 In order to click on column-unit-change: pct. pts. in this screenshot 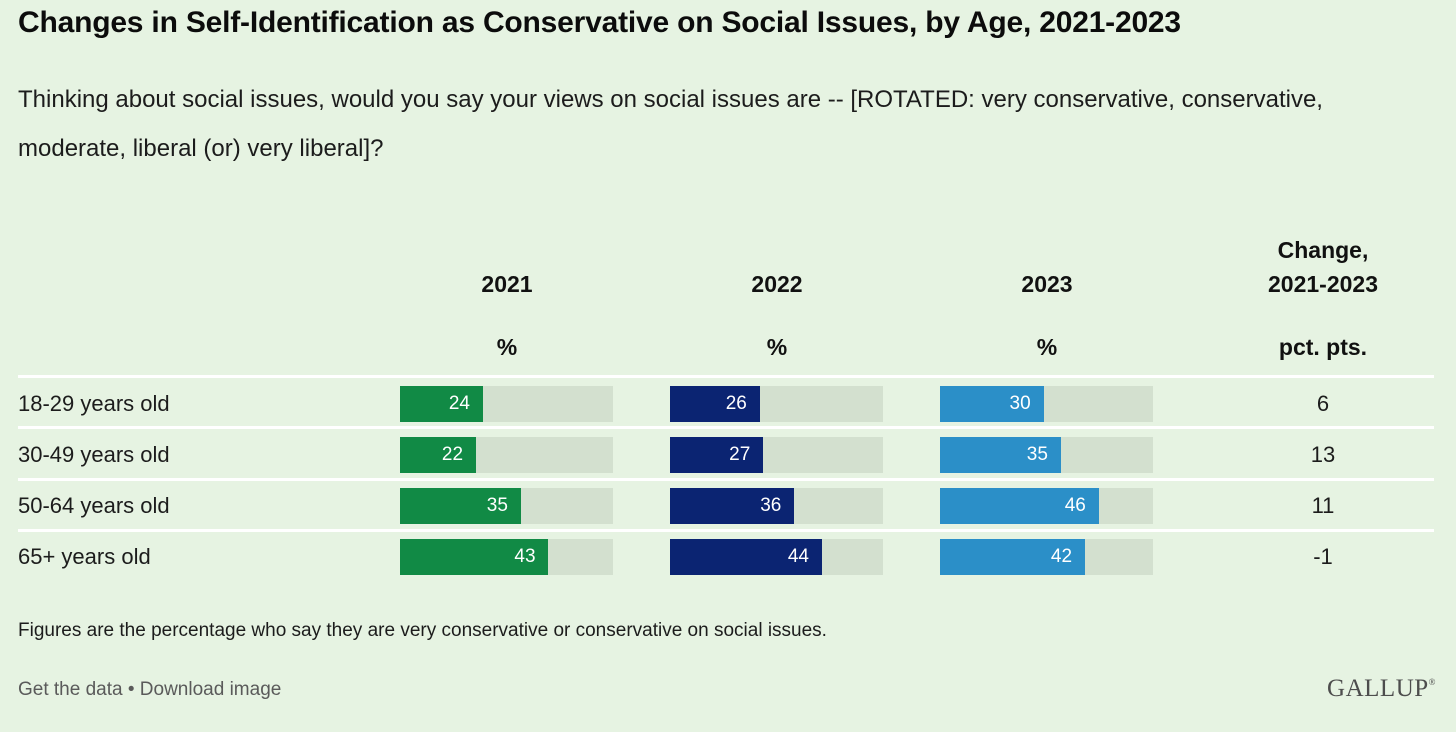, I will do `click(1323, 347)`.